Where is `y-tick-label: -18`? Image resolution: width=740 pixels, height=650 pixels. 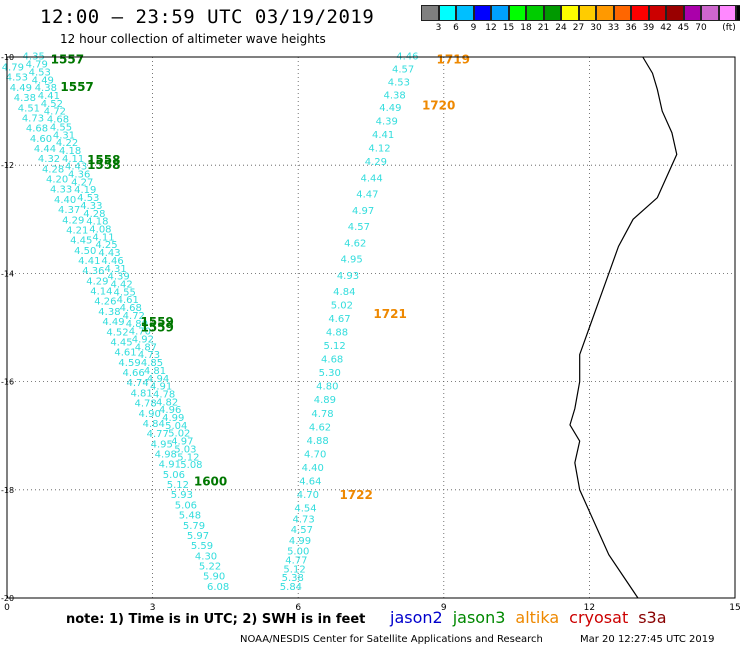 y-tick-label: -18 is located at coordinates (7, 490).